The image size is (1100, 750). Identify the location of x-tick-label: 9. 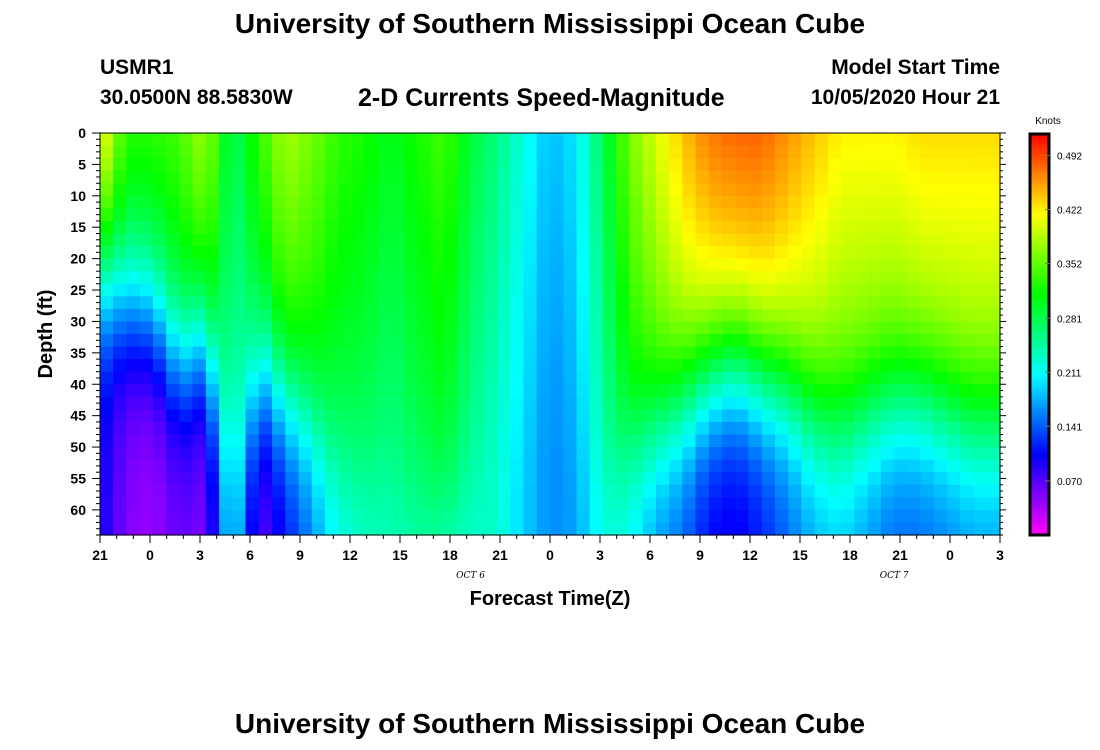
(700, 555).